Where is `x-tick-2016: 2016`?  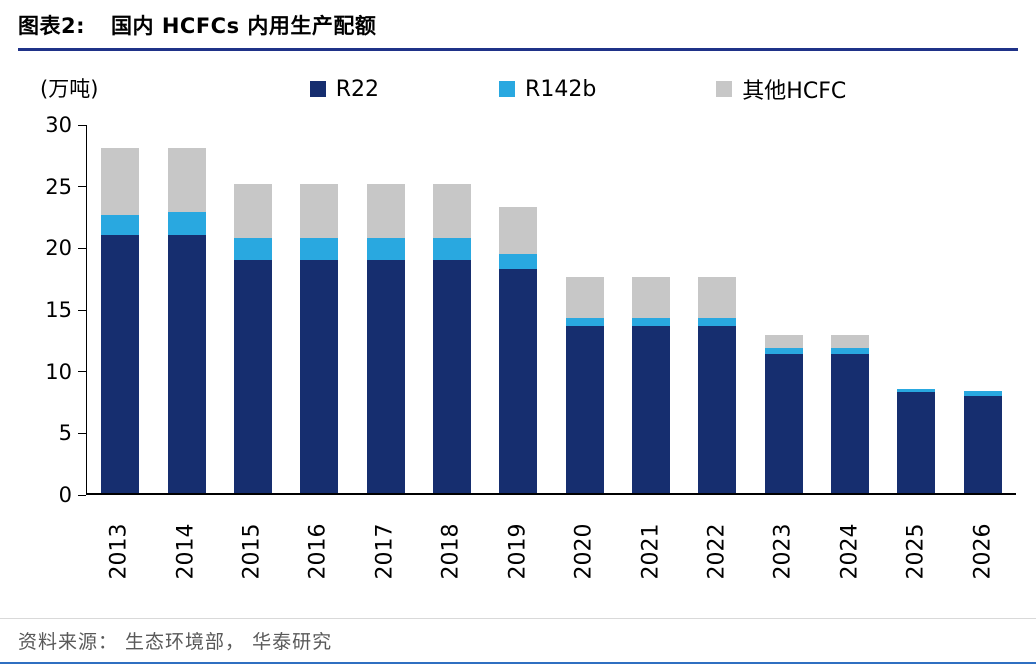 x-tick-2016: 2016 is located at coordinates (318, 553).